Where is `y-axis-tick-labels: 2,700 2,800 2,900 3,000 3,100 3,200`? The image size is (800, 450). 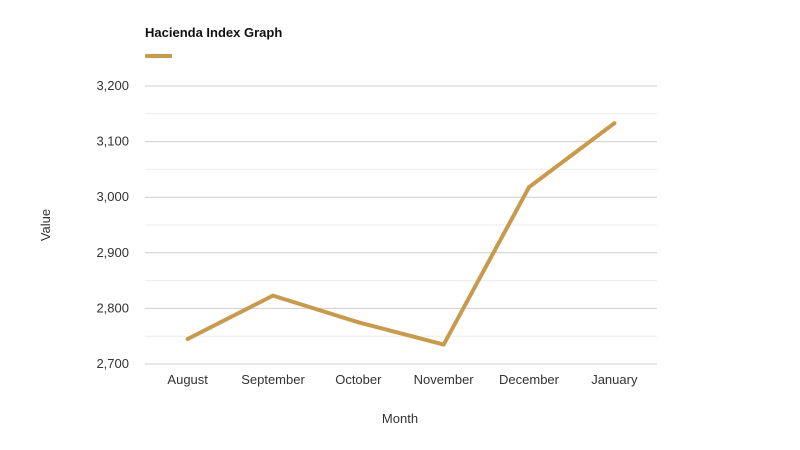 y-axis-tick-labels: 2,700 2,800 2,900 3,000 3,100 3,200 is located at coordinates (112, 224).